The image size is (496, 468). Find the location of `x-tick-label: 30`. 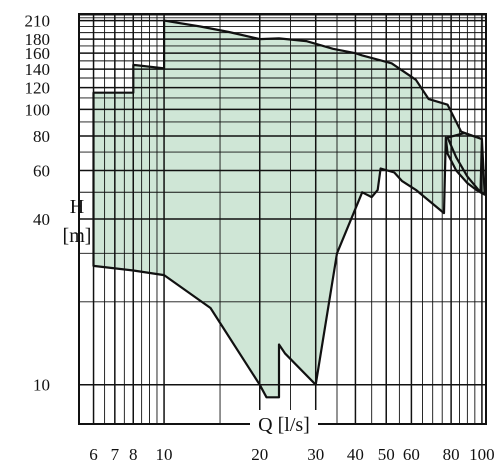

x-tick-label: 30 is located at coordinates (315, 454).